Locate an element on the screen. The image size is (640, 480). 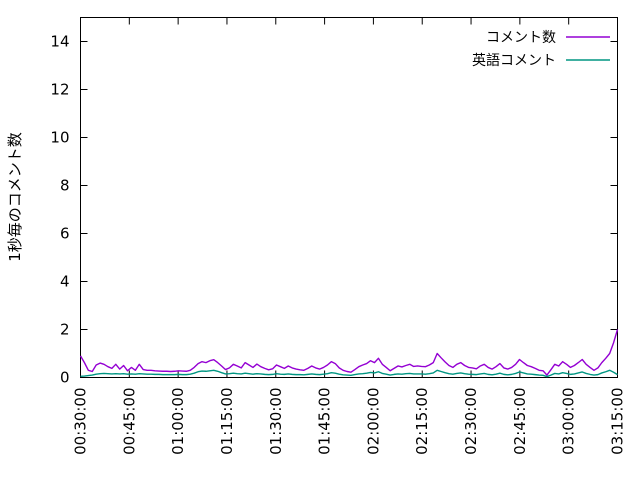
x-tick-label: 01:15:00 is located at coordinates (227, 421).